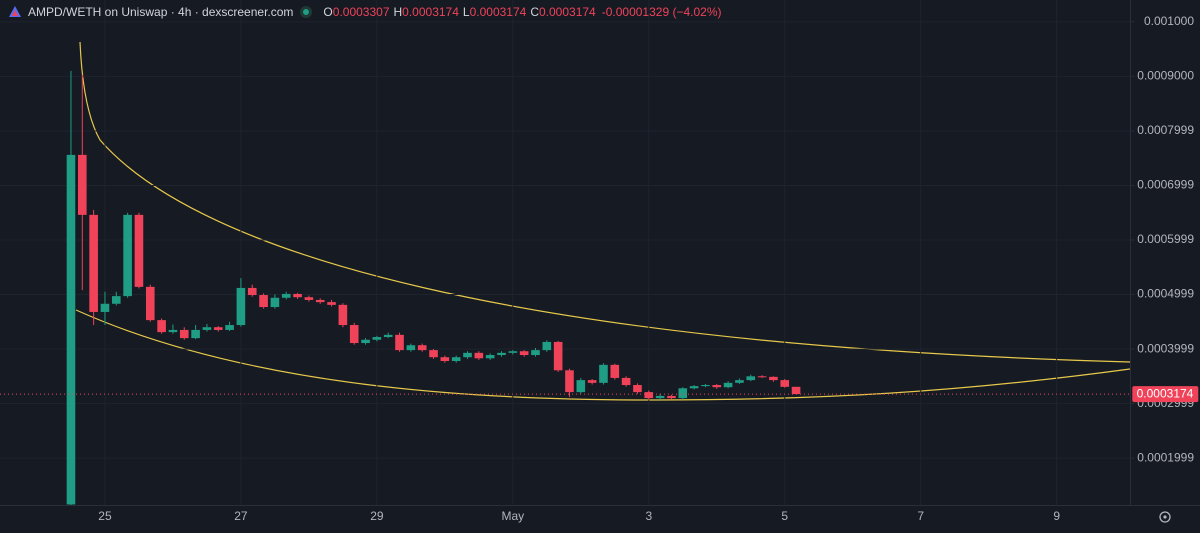 The image size is (1200, 533). I want to click on x-tick-label: 29, so click(377, 516).